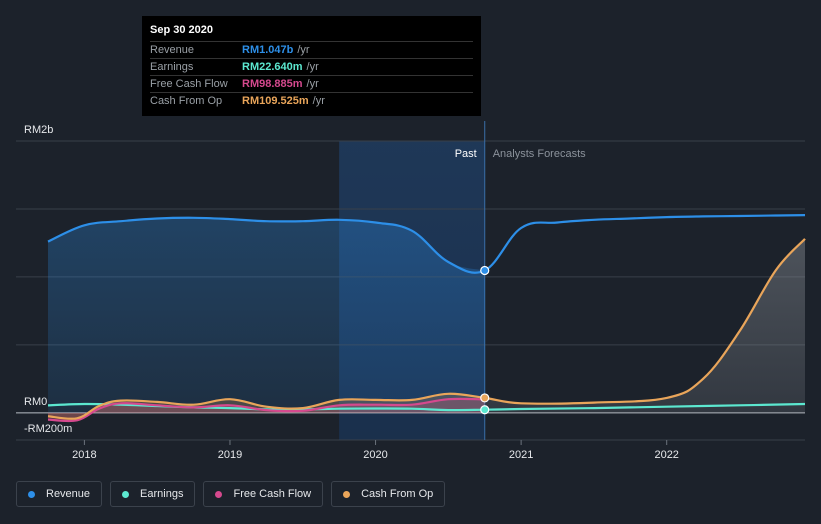 The height and width of the screenshot is (524, 821). I want to click on legend-label: Revenue, so click(68, 494).